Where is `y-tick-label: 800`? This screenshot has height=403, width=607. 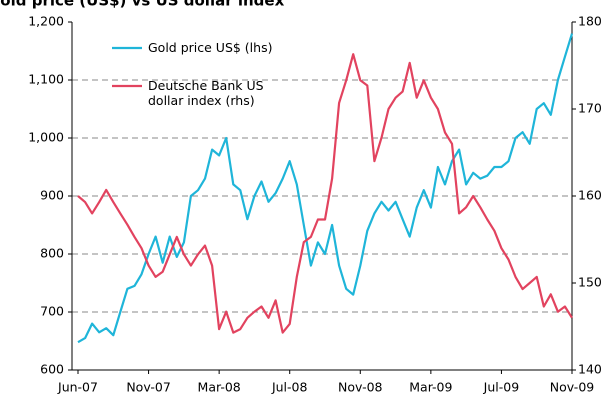 y-tick-label: 800 is located at coordinates (52, 253).